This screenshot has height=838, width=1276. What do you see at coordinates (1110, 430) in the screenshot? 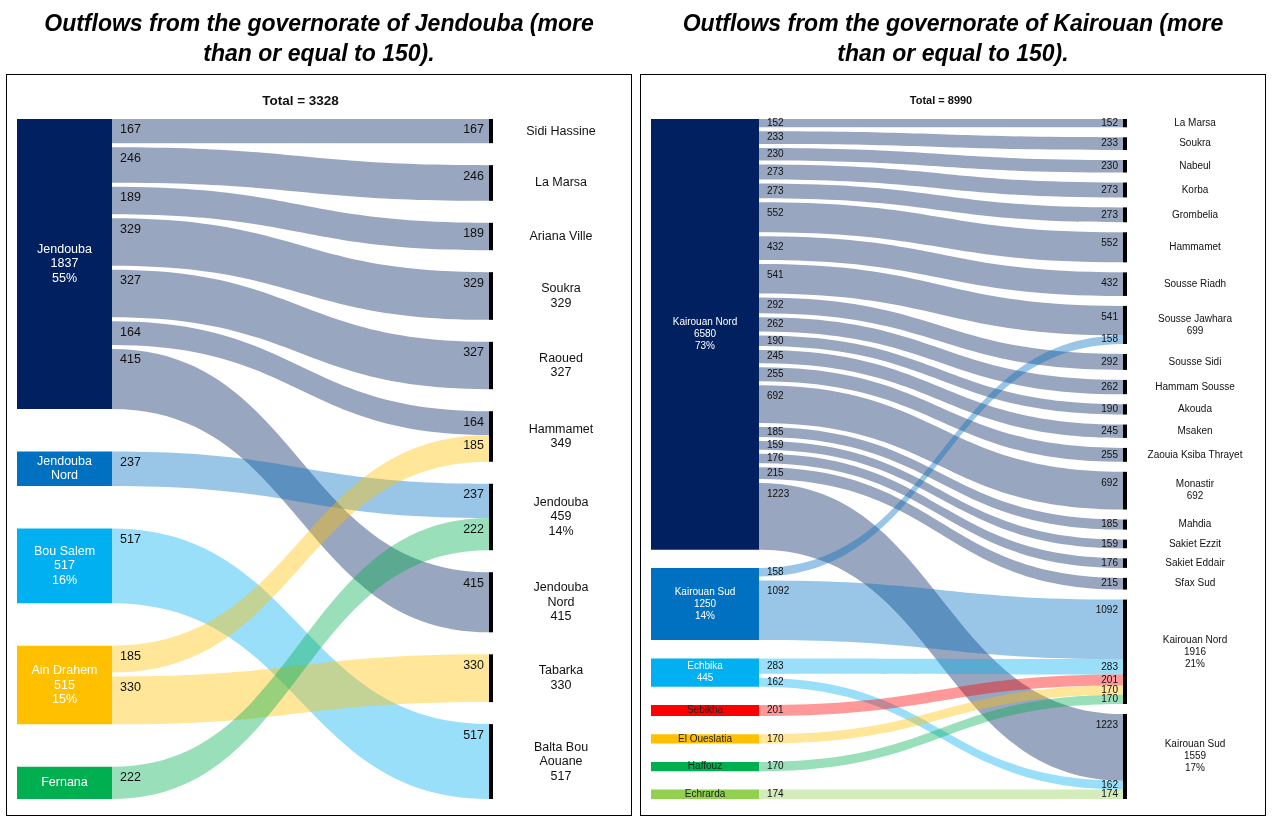
I see `data-label: 245` at bounding box center [1110, 430].